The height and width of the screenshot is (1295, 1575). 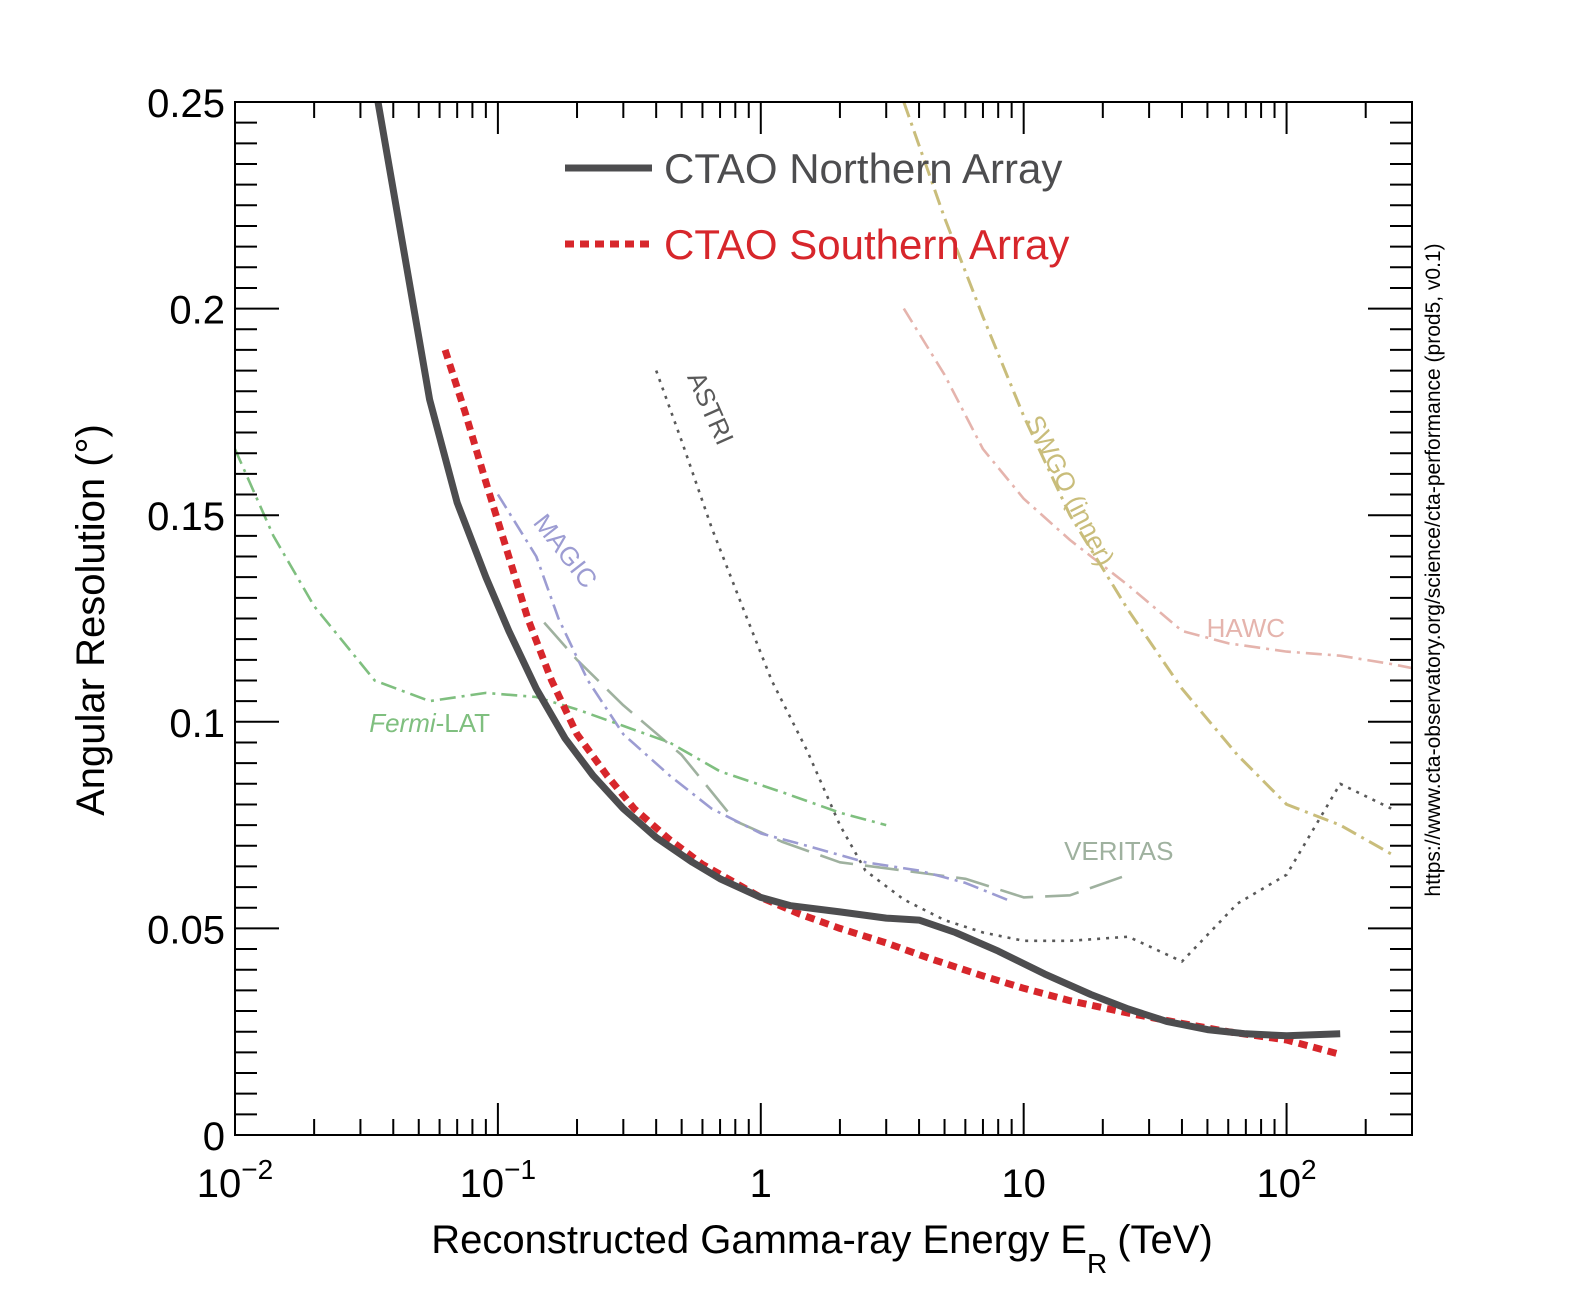 I want to click on legend-label-ctao-northern-array: CTAO Northern Array, so click(x=863, y=168).